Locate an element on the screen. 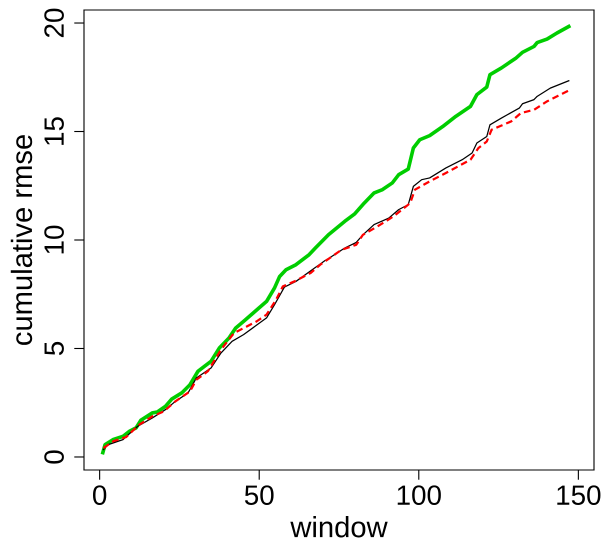 This screenshot has height=543, width=613. y-tick-label: 5 is located at coordinates (54, 349).